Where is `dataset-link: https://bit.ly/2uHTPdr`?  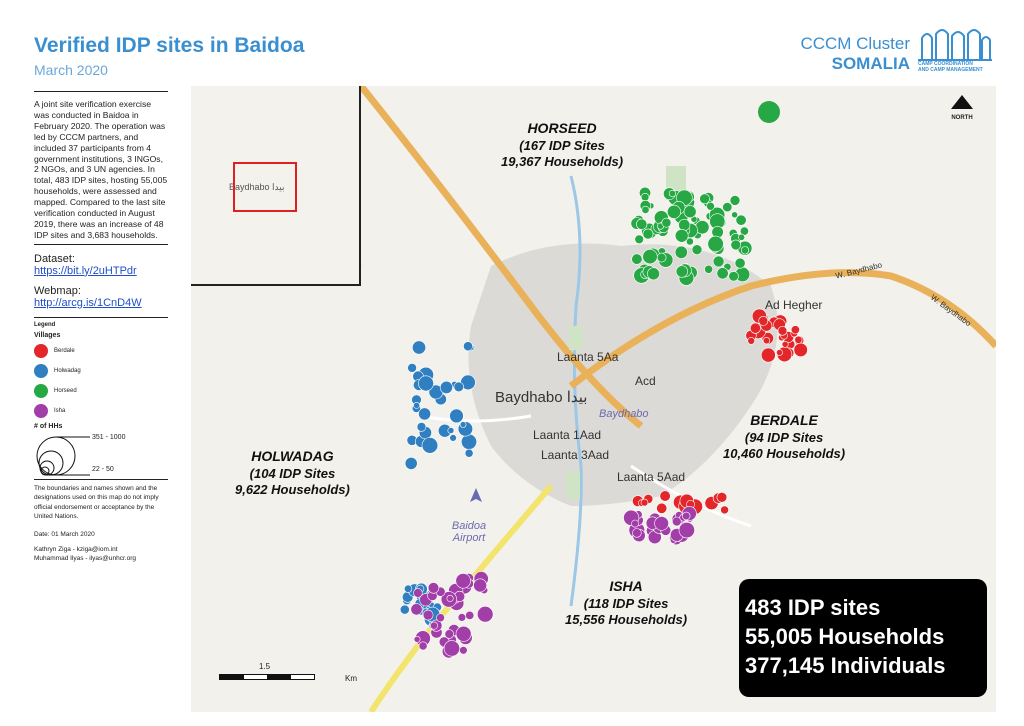
dataset-link: https://bit.ly/2uHTPdr is located at coordinates (85, 270).